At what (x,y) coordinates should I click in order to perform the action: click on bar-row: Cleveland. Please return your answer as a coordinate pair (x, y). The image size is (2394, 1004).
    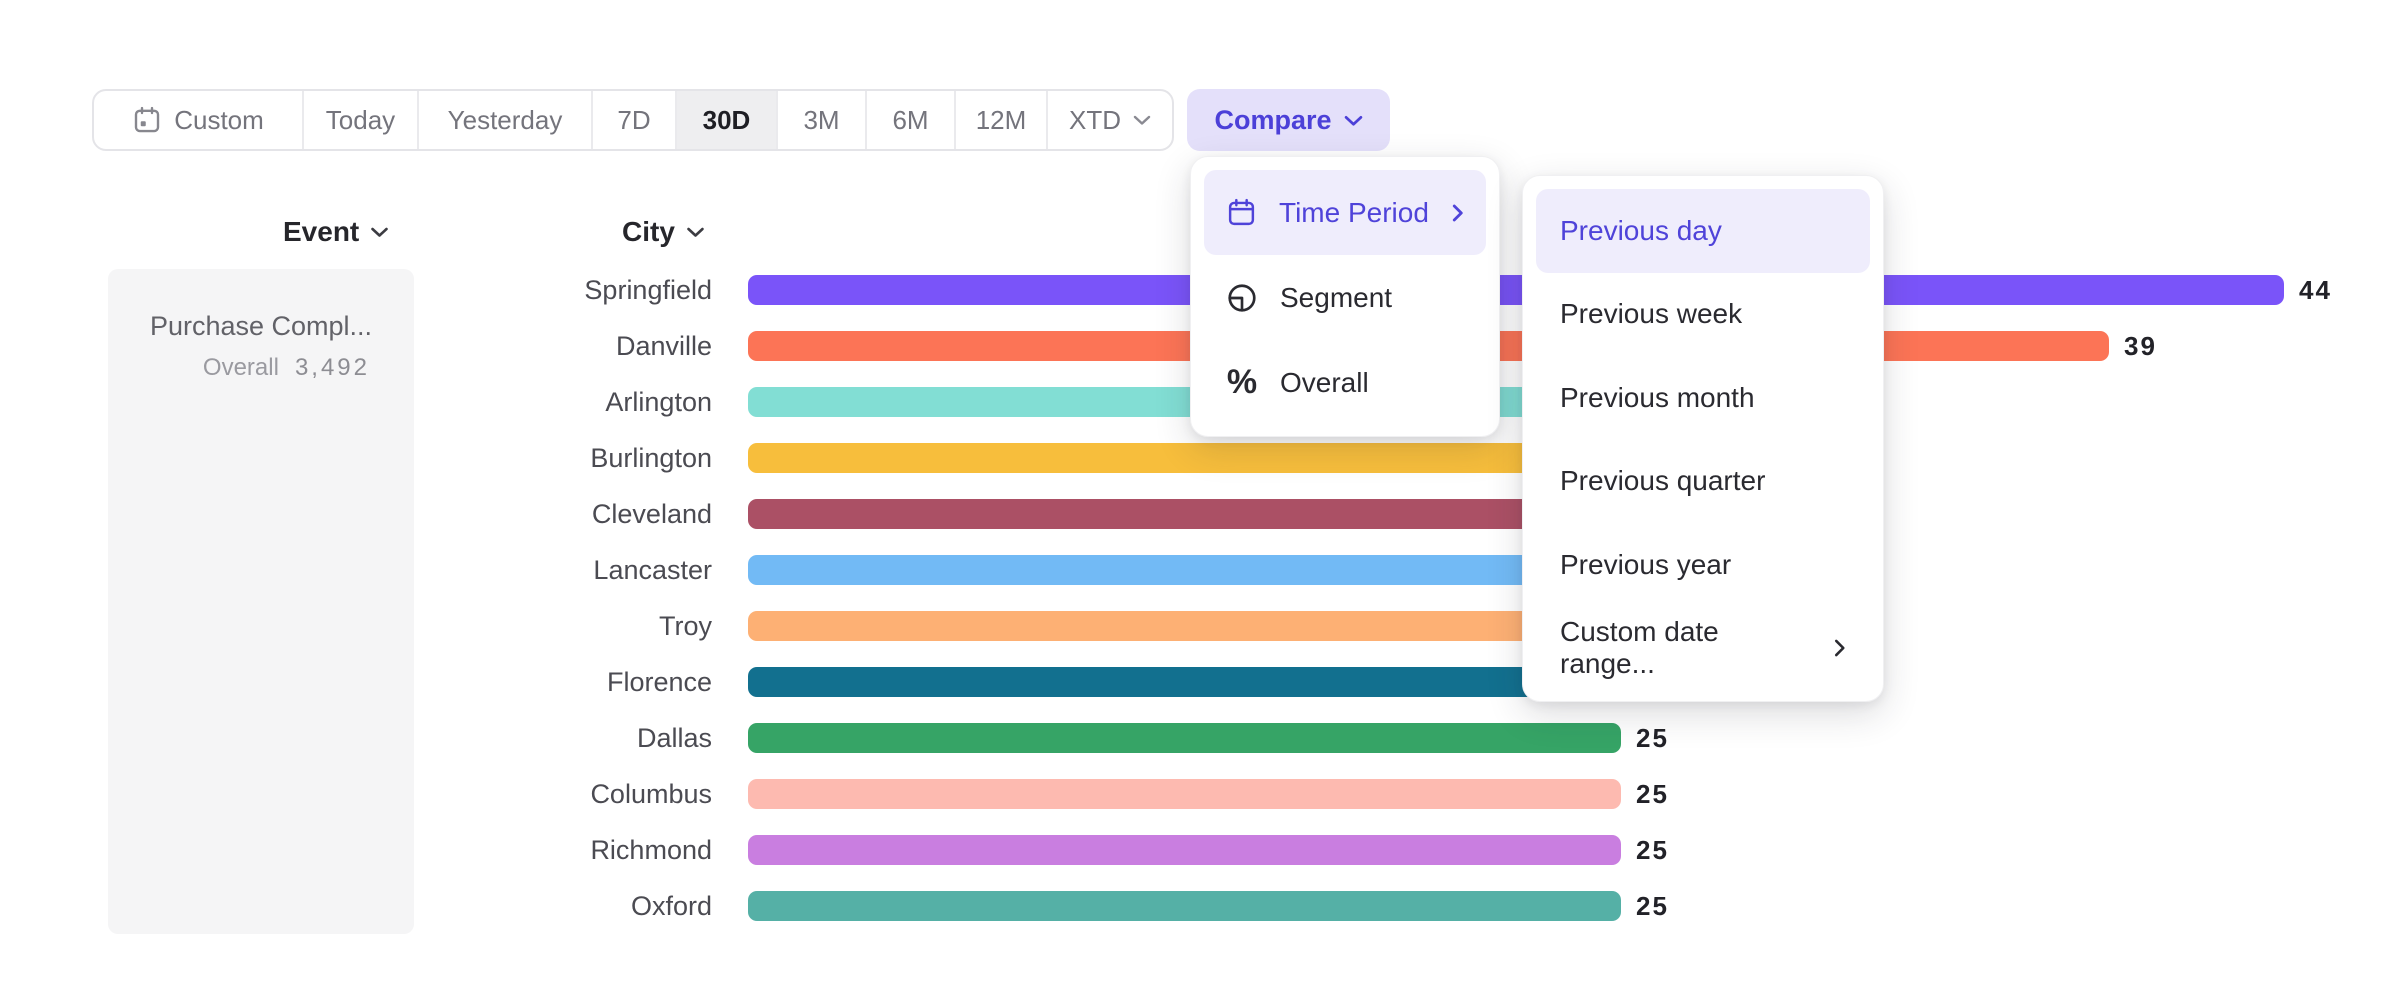
    Looking at the image, I should click on (1197, 514).